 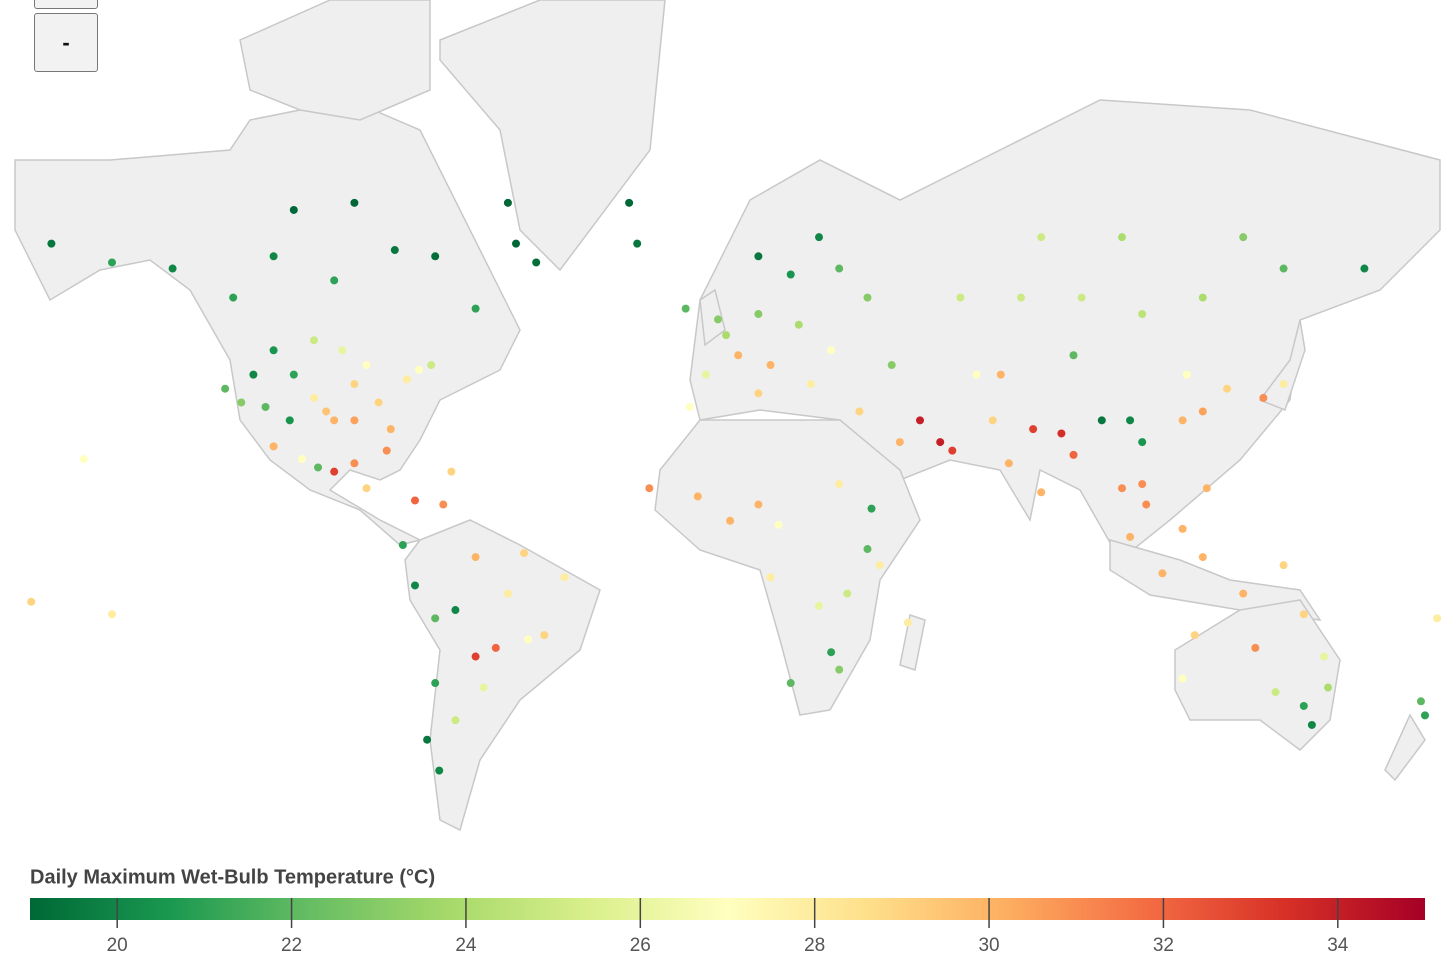 What do you see at coordinates (66, 42) in the screenshot?
I see `zoom-out-button: -` at bounding box center [66, 42].